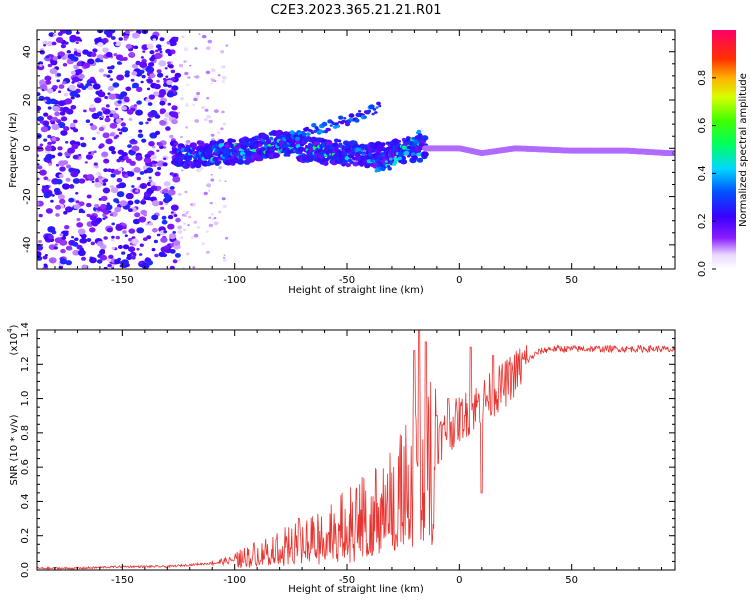  Describe the element at coordinates (347, 280) in the screenshot. I see `x-tick-label: -50` at that location.